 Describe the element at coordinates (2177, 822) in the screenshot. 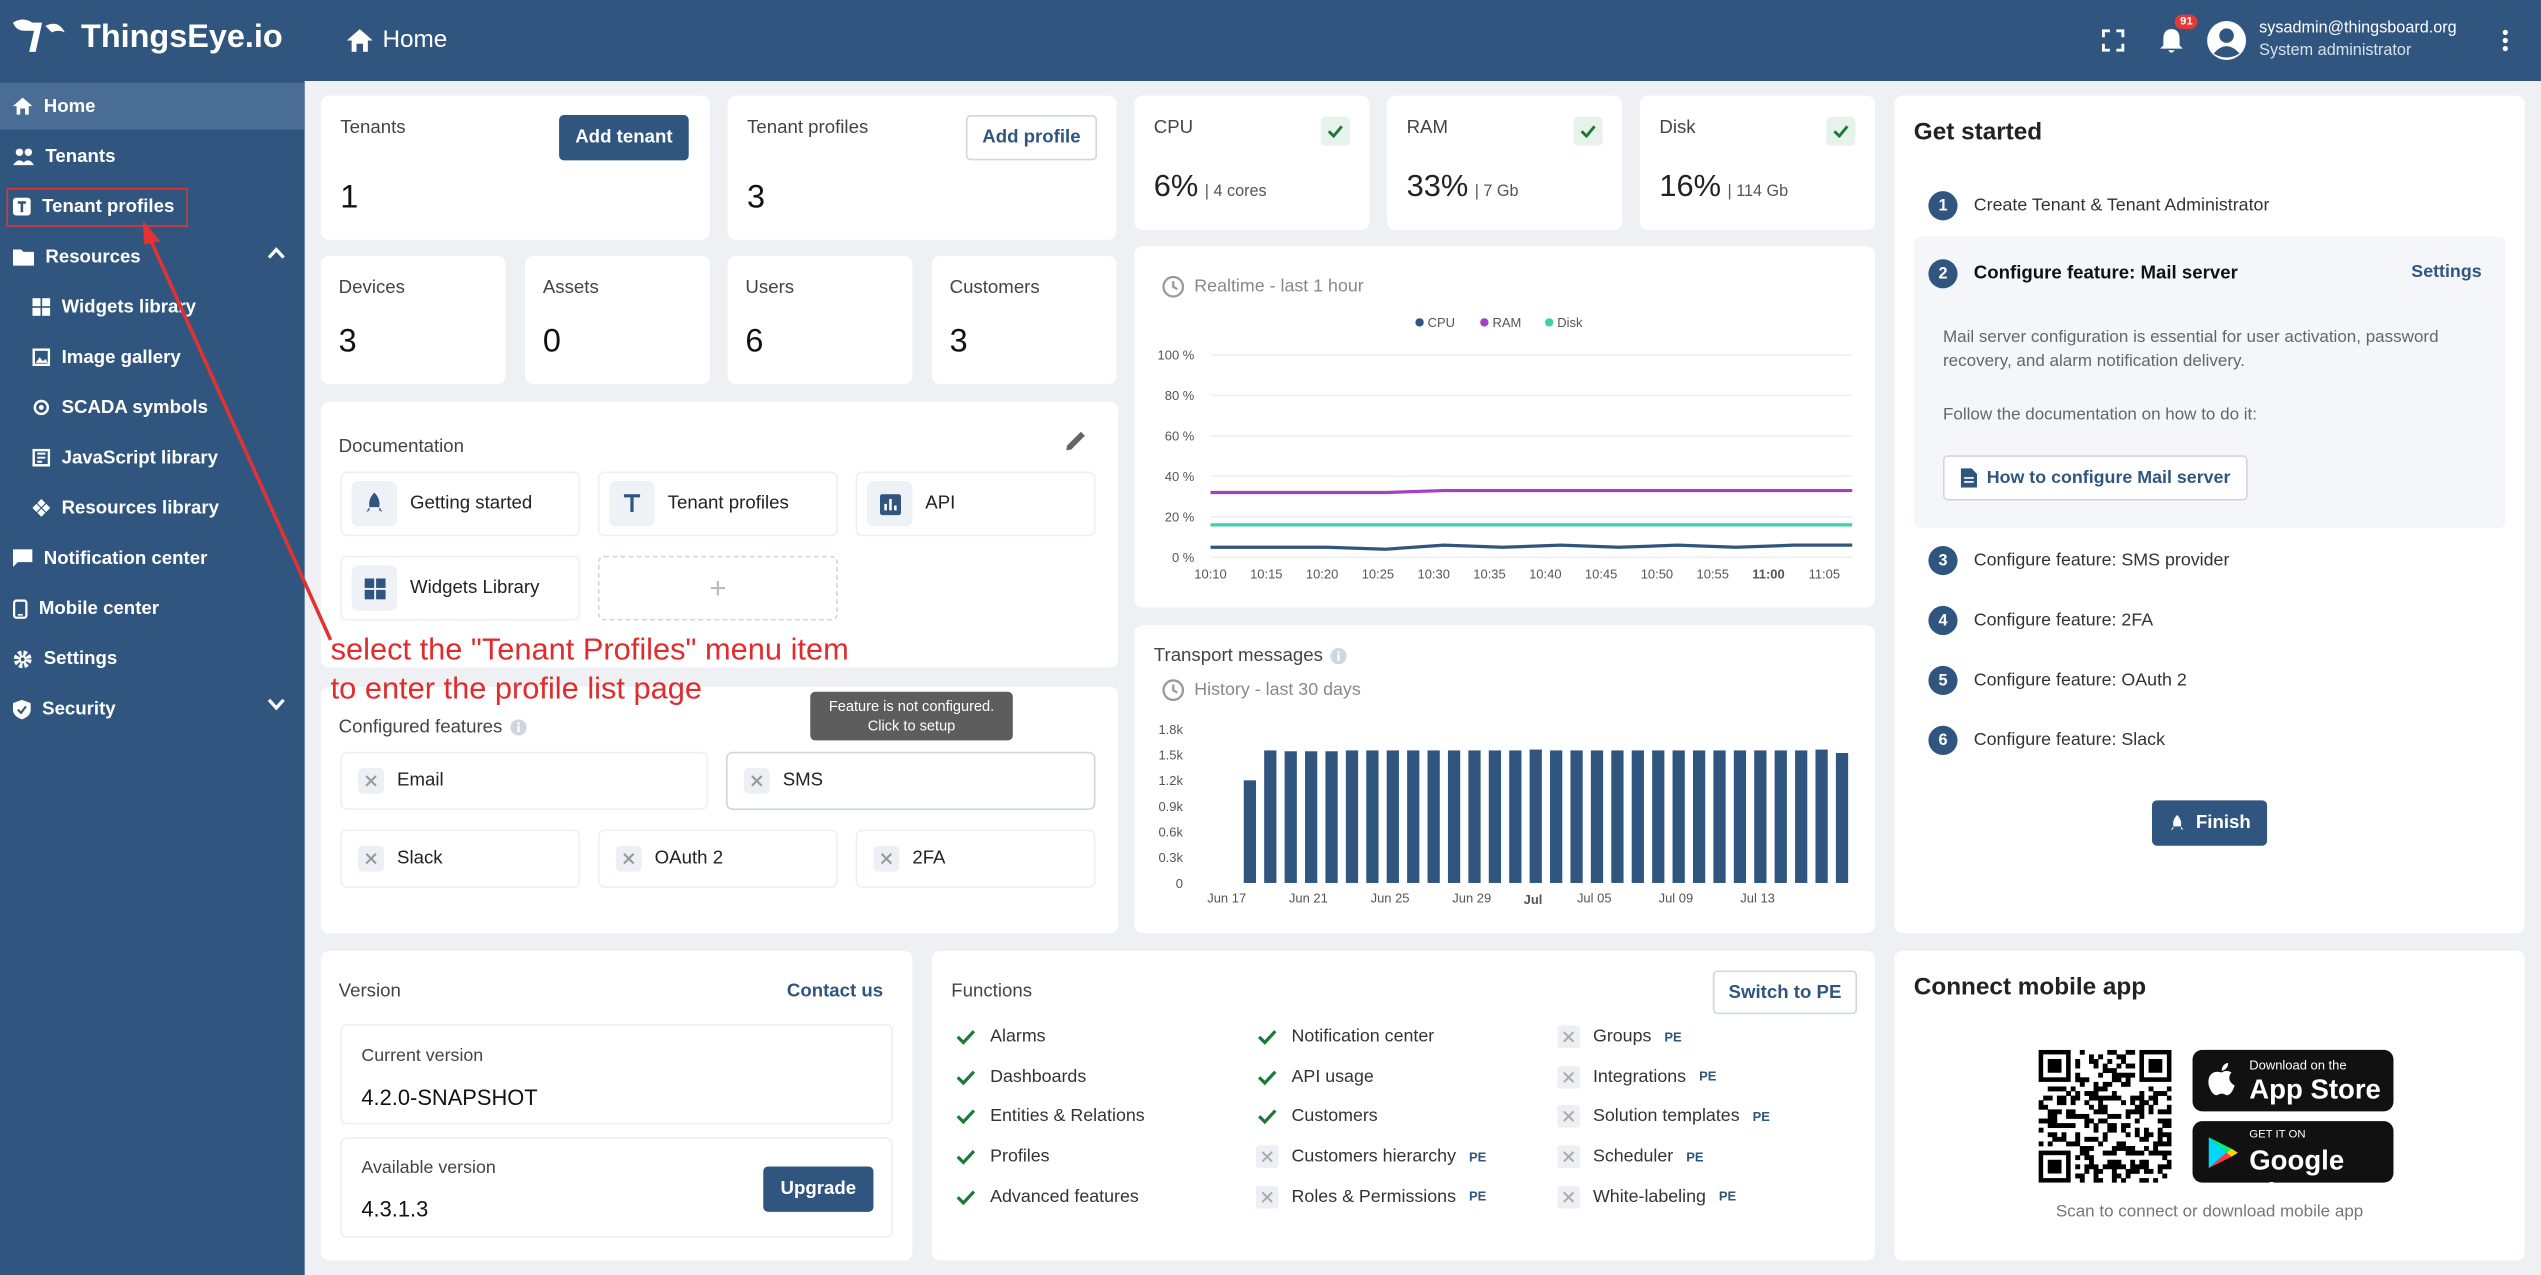

I see `rocket-icon` at that location.